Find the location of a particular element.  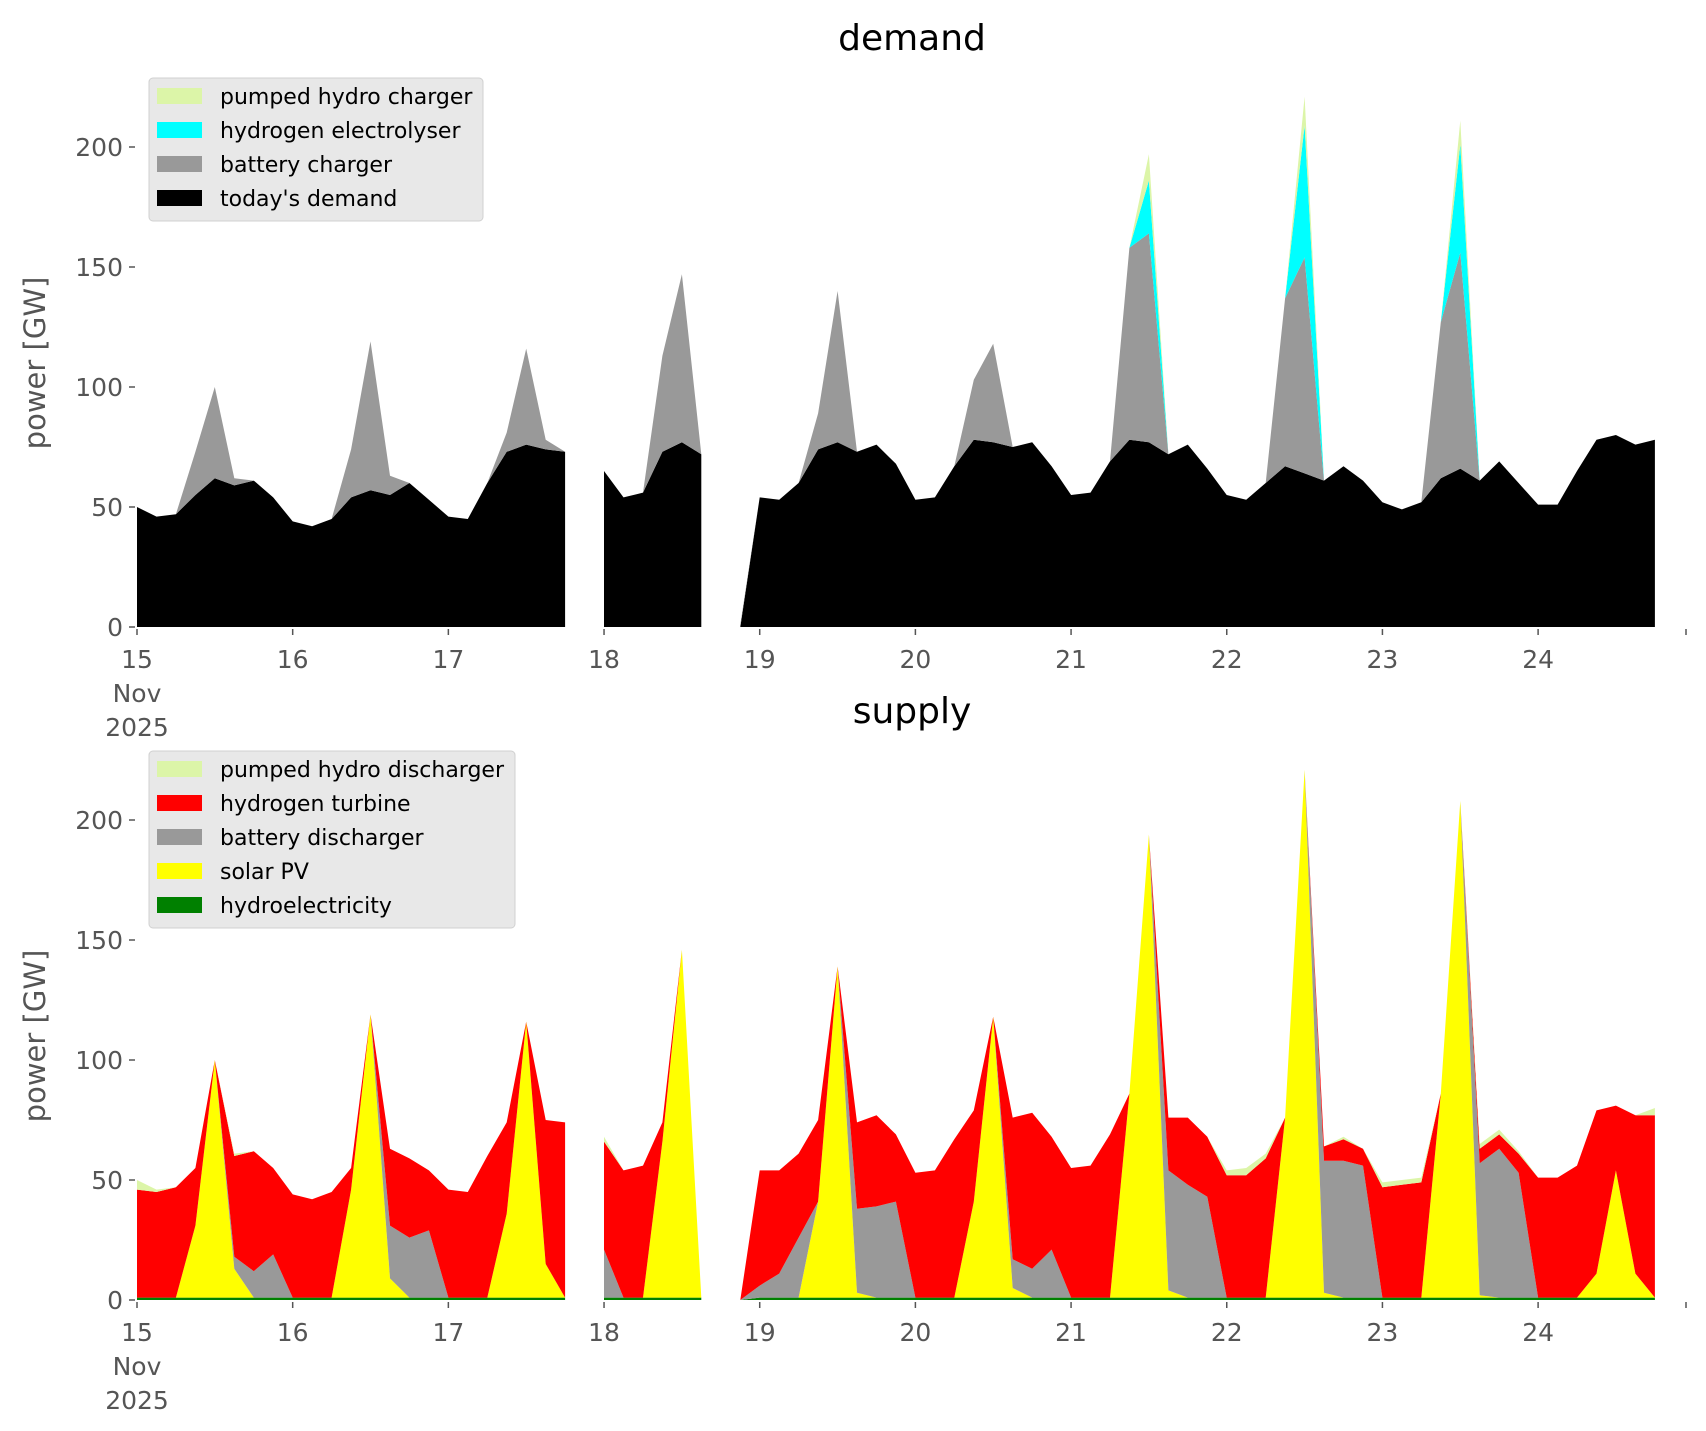

legend-label: battery discharger is located at coordinates (322, 838).